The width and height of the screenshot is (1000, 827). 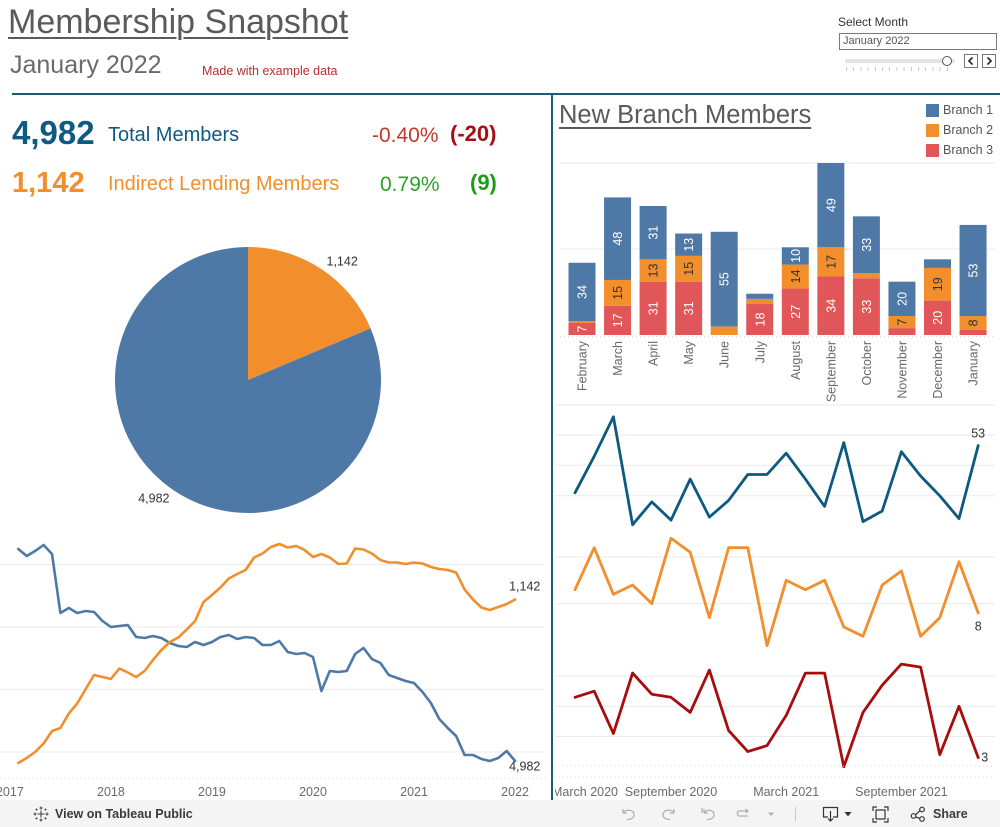 I want to click on bar-value-label: 55, so click(x=725, y=279).